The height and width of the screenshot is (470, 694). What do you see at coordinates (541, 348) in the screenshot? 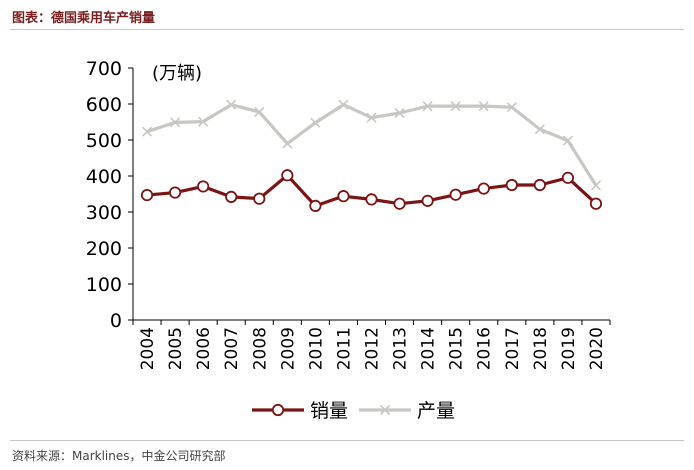
I see `x-tick-label: 2018` at bounding box center [541, 348].